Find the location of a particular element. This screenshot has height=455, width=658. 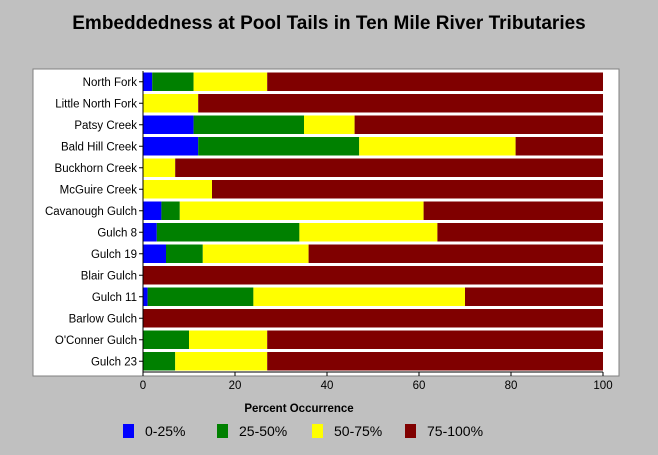

category-label: North Fork is located at coordinates (110, 83).